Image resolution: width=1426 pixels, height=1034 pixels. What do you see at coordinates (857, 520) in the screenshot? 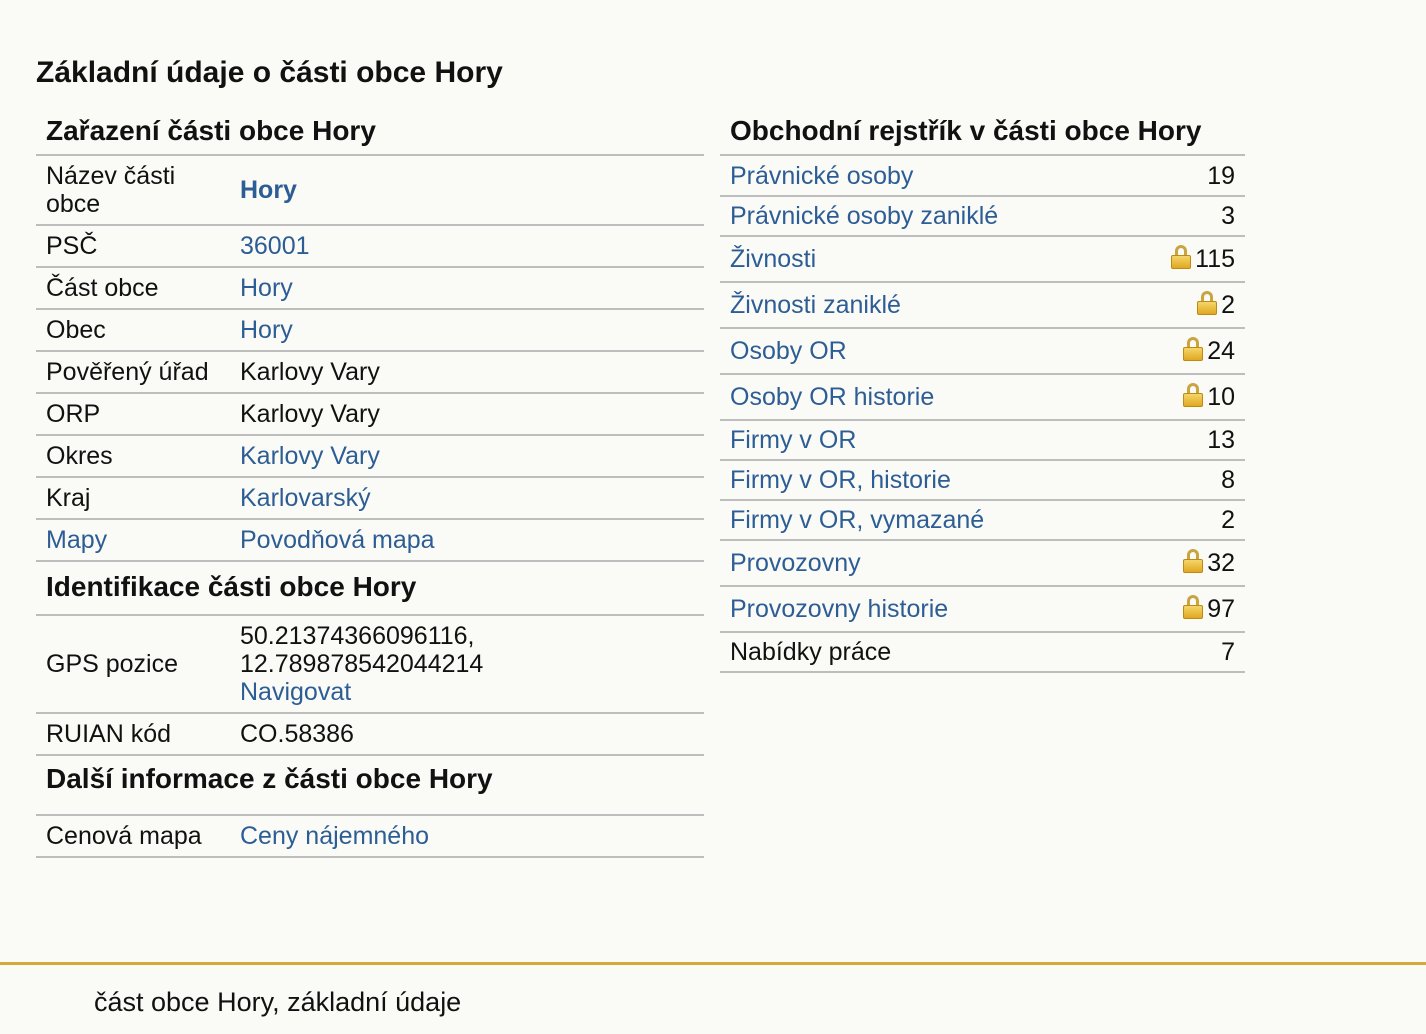
I see `link-firmy-v-or-vymazane: Firmy v OR, vymazané` at bounding box center [857, 520].